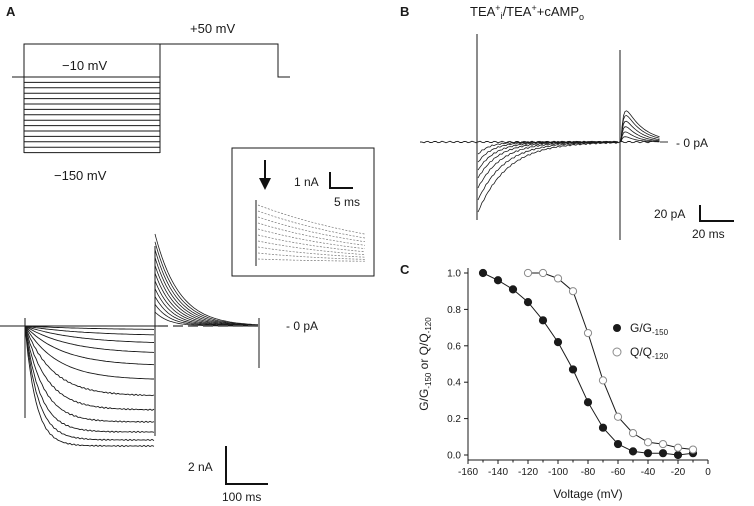 The width and height of the screenshot is (754, 506). What do you see at coordinates (618, 472) in the screenshot?
I see `x-tick-label: -60` at bounding box center [618, 472].